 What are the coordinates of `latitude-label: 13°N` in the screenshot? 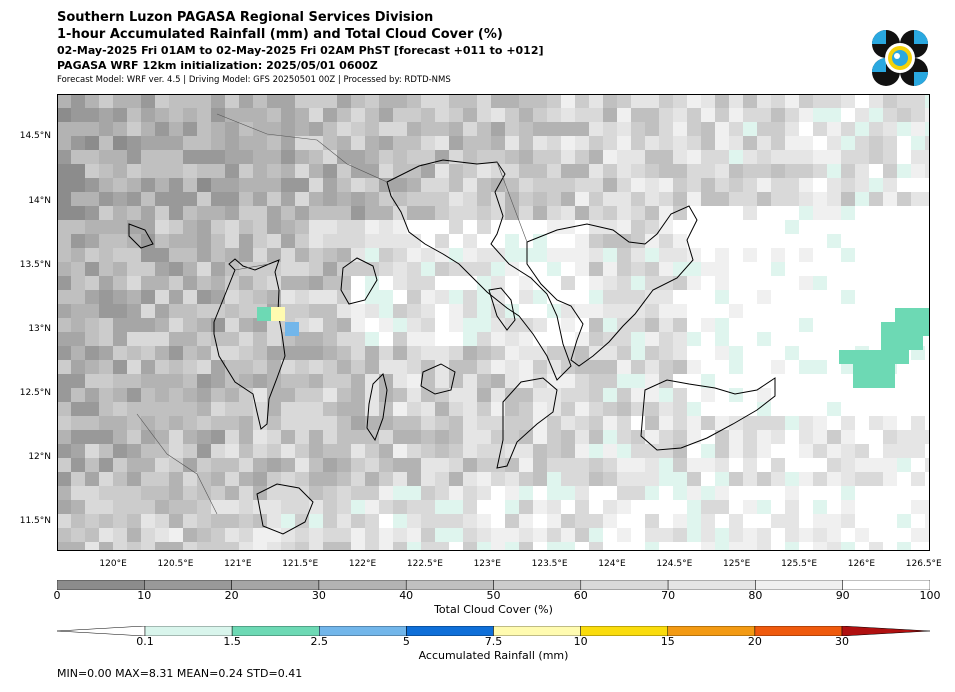 It's located at (39, 328).